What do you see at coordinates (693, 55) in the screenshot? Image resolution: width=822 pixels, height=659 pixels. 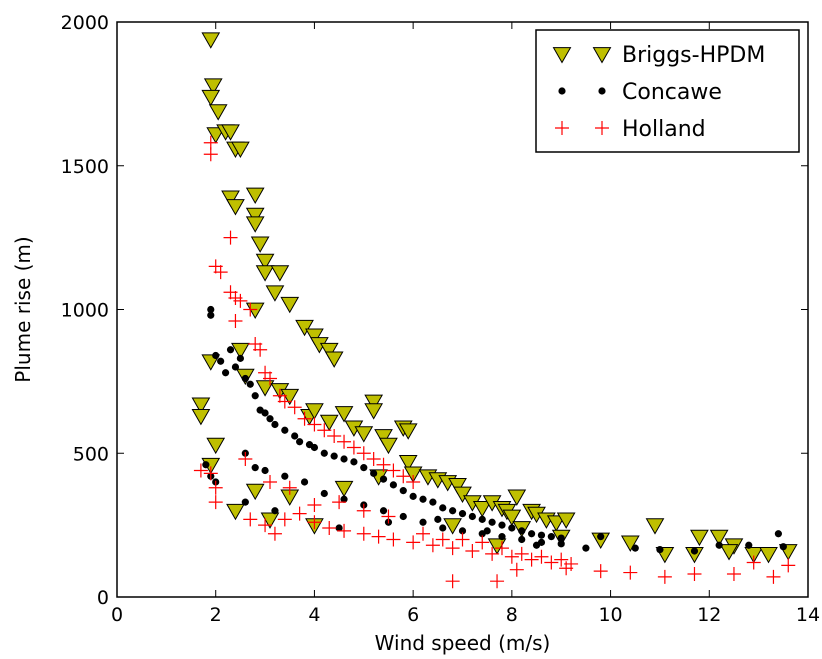 I see `legend-label: Briggs-HPDM` at bounding box center [693, 55].